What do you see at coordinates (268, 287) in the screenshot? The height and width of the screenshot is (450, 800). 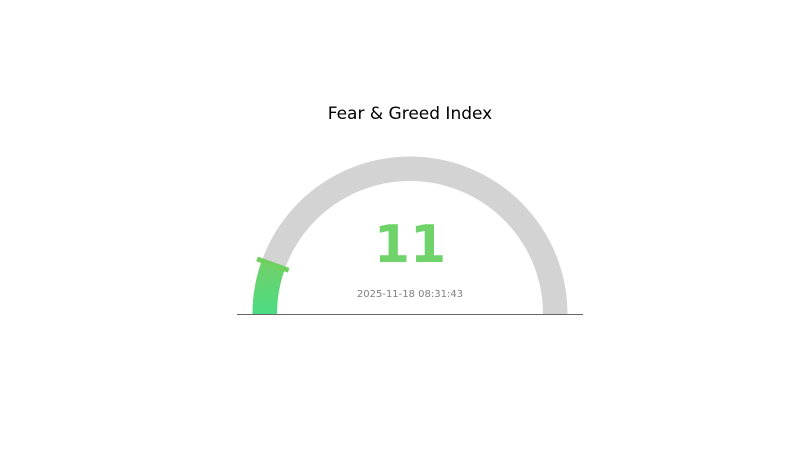 I see `gauge-fill` at bounding box center [268, 287].